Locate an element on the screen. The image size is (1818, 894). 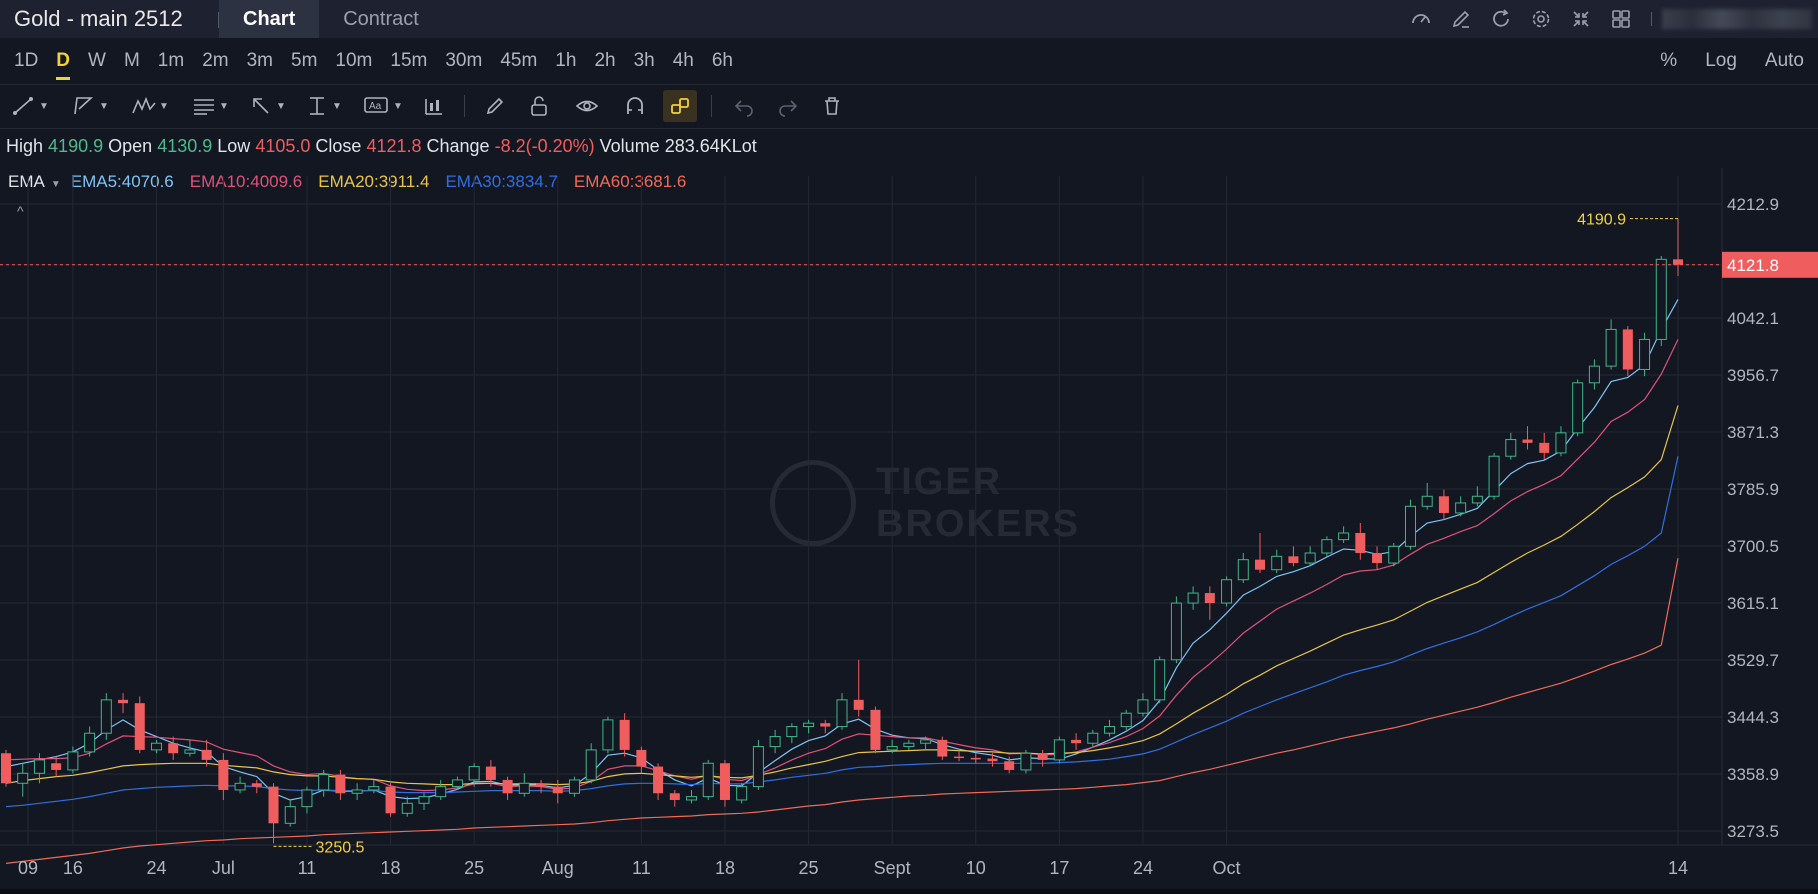
period-1D: 1D is located at coordinates (26, 60).